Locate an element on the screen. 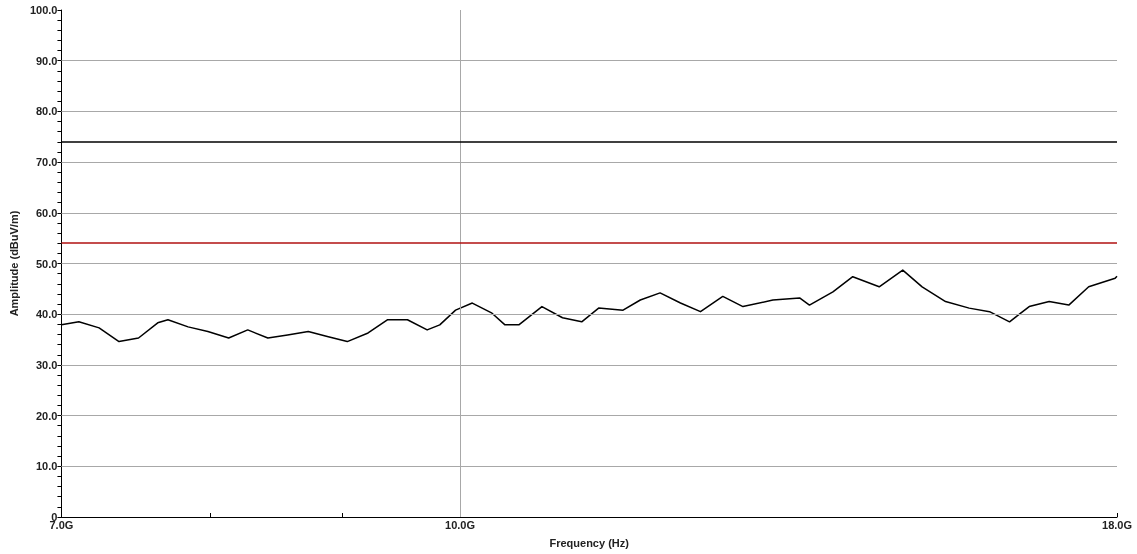 The image size is (1137, 554). y-tick-label: 90.0 is located at coordinates (47, 60).